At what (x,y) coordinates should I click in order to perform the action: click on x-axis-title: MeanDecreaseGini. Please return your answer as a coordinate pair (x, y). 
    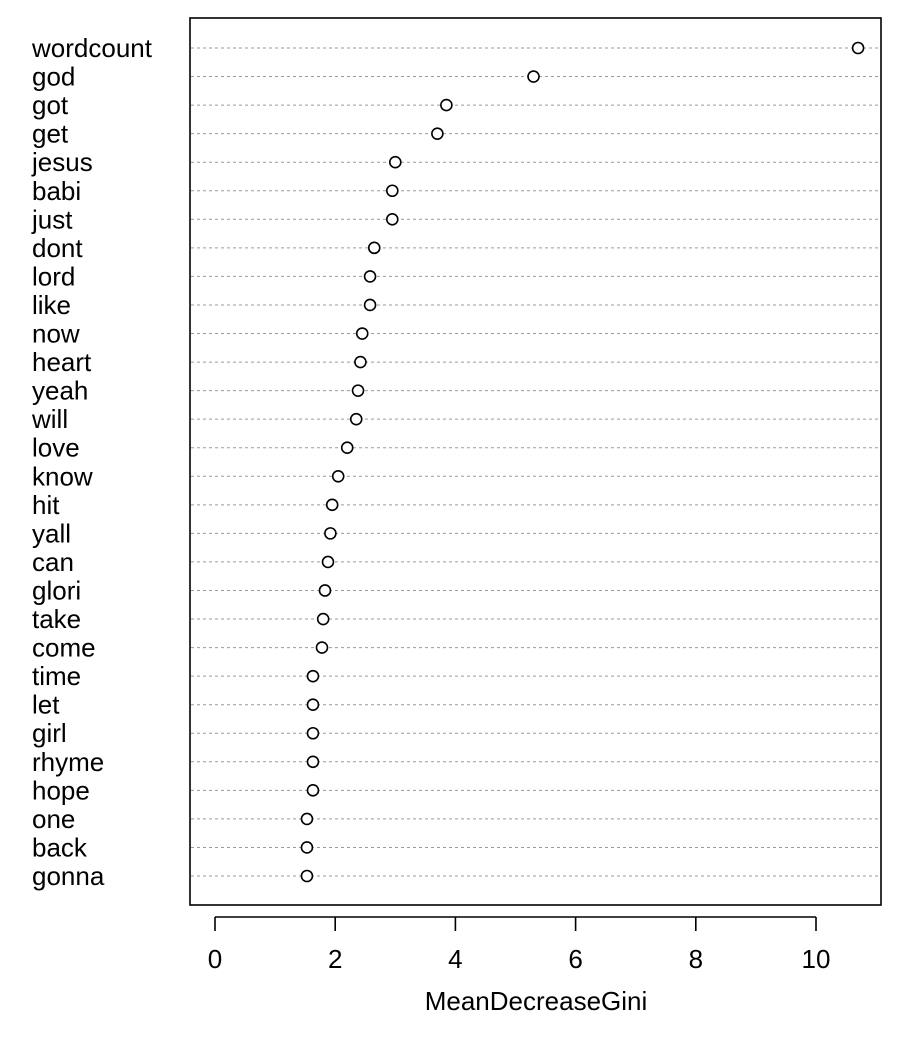
    Looking at the image, I should click on (536, 1001).